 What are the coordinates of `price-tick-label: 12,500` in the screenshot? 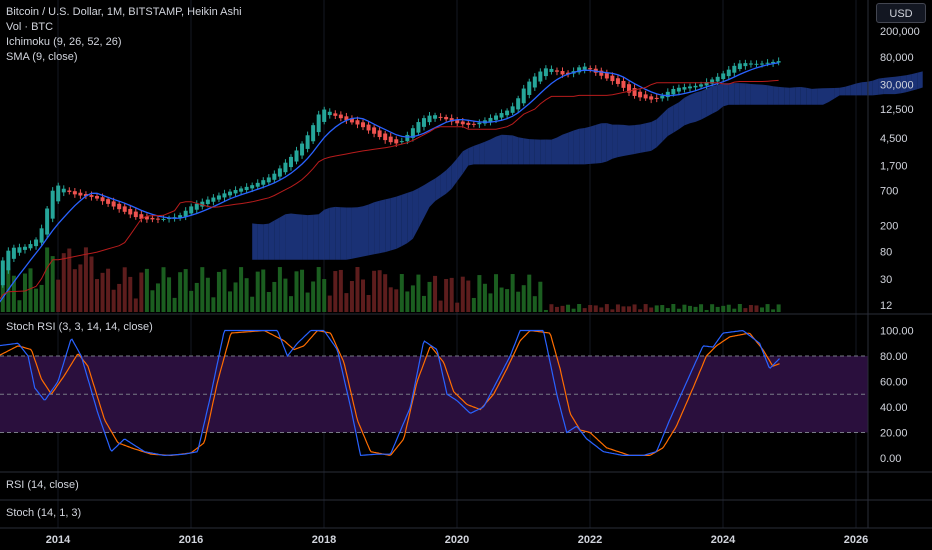 It's located at (897, 110).